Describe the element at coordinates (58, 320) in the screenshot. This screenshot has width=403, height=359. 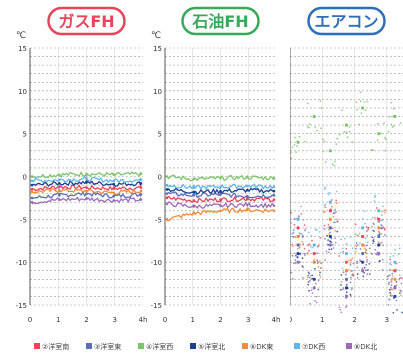
I see `x-tick-label: 1` at that location.